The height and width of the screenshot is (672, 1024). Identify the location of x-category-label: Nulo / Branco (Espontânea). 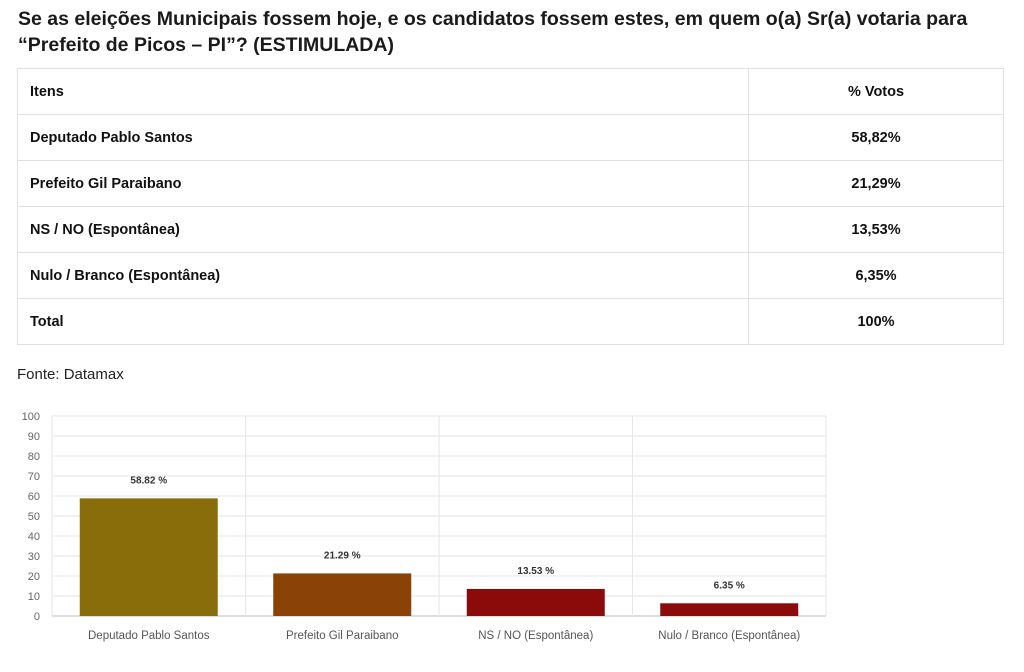
(729, 636).